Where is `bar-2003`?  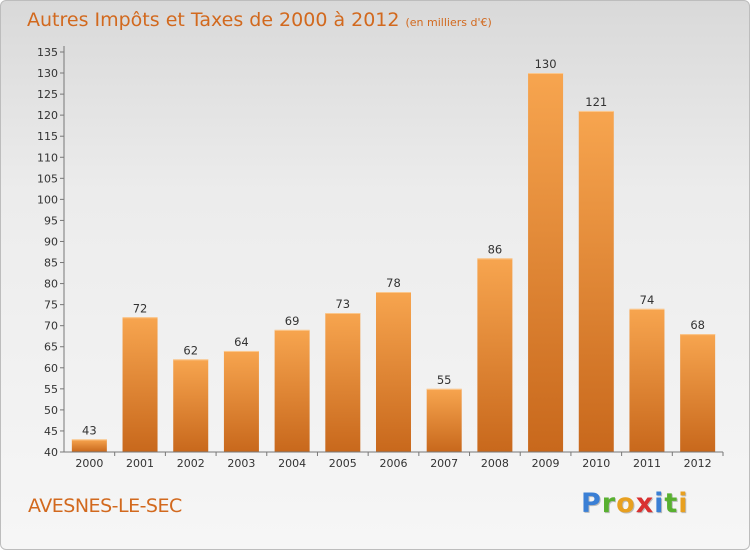 bar-2003 is located at coordinates (241, 401).